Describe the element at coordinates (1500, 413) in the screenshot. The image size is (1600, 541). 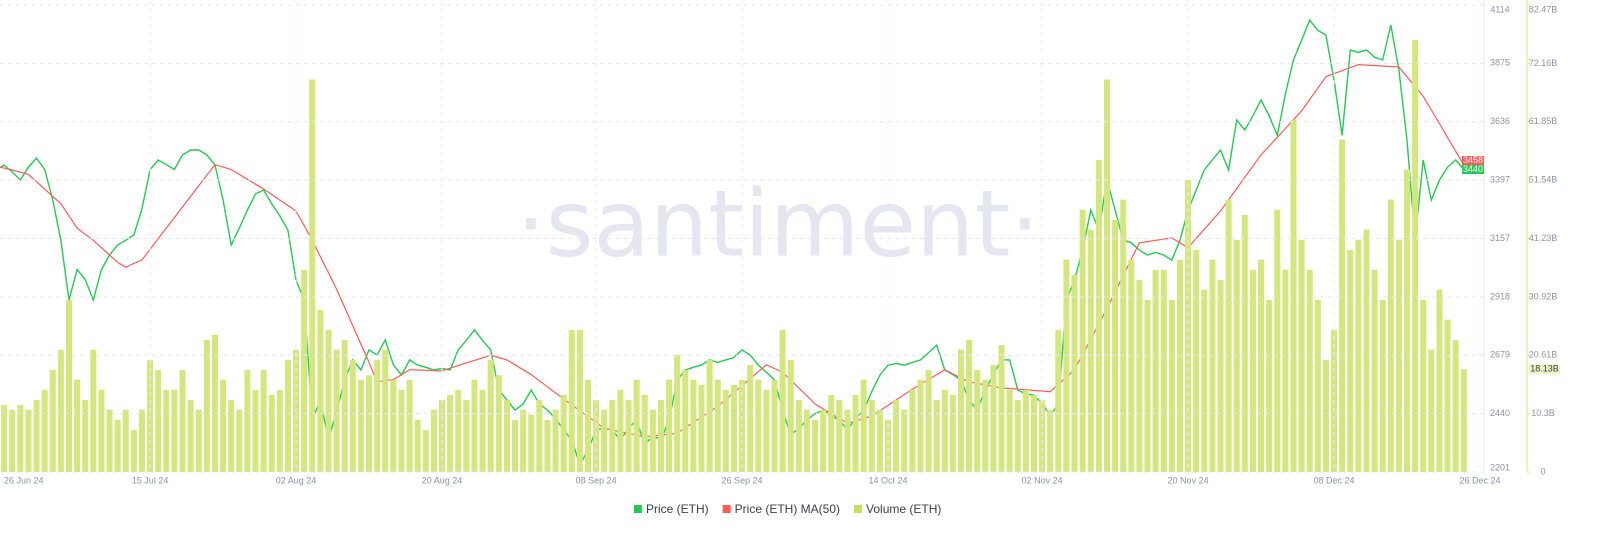
I see `y-tick-label: 2440` at that location.